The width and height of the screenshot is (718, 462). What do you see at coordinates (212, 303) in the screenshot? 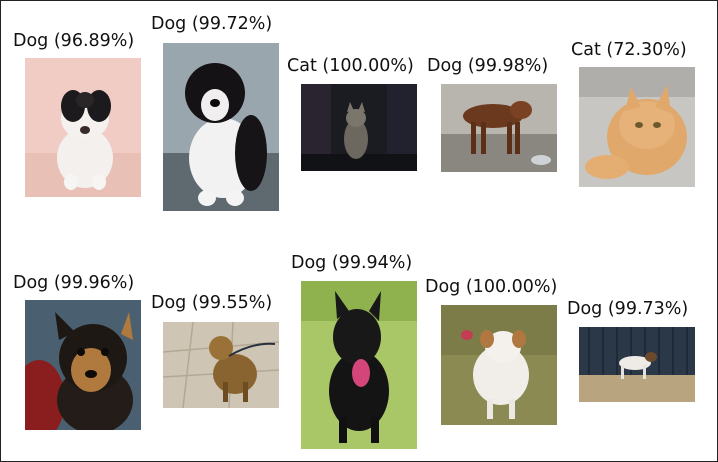
I see `prediction-label: Dog (99.55%)` at bounding box center [212, 303].